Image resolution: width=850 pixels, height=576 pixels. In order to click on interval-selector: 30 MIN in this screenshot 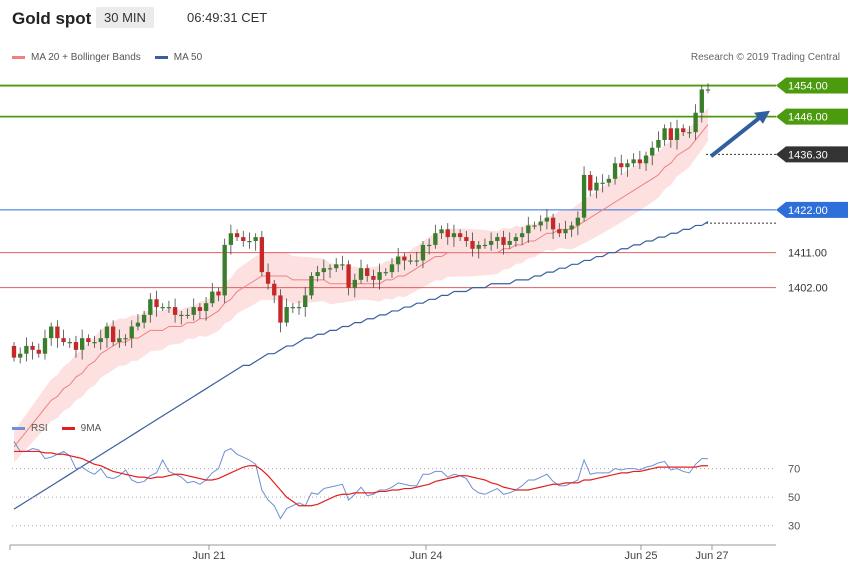, I will do `click(125, 17)`.